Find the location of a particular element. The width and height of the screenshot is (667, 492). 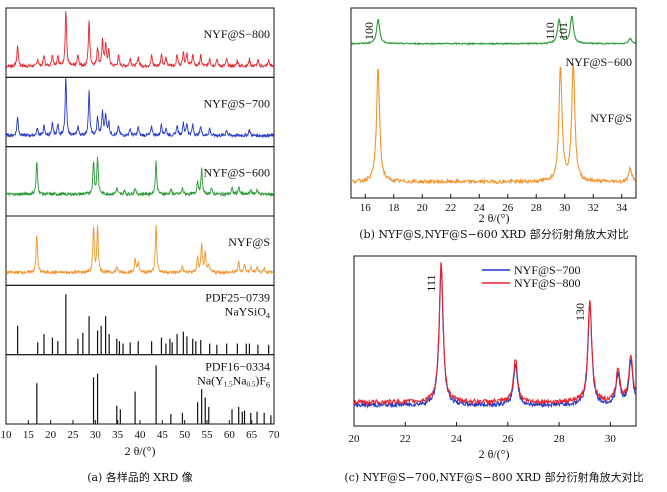

x-tick-label-b: 26 is located at coordinates (508, 208).